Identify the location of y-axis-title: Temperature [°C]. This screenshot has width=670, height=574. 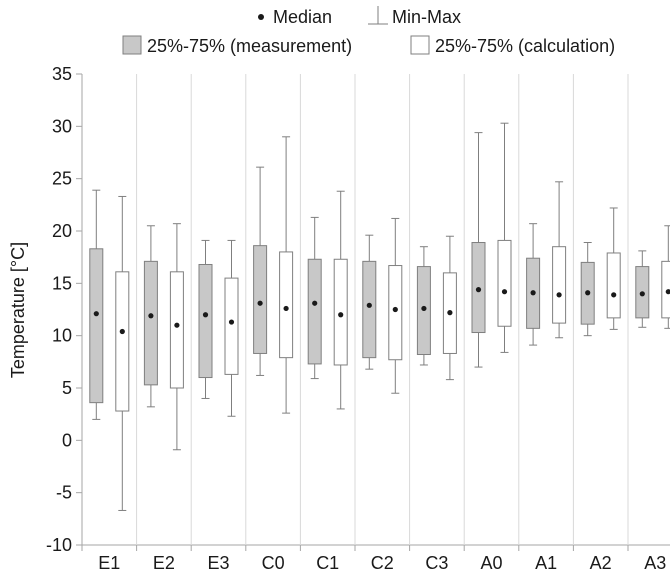
(18, 310).